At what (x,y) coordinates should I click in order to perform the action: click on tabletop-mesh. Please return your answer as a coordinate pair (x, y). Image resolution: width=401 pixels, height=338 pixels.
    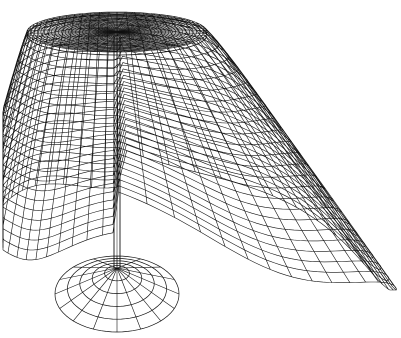
    Looking at the image, I should click on (117, 33).